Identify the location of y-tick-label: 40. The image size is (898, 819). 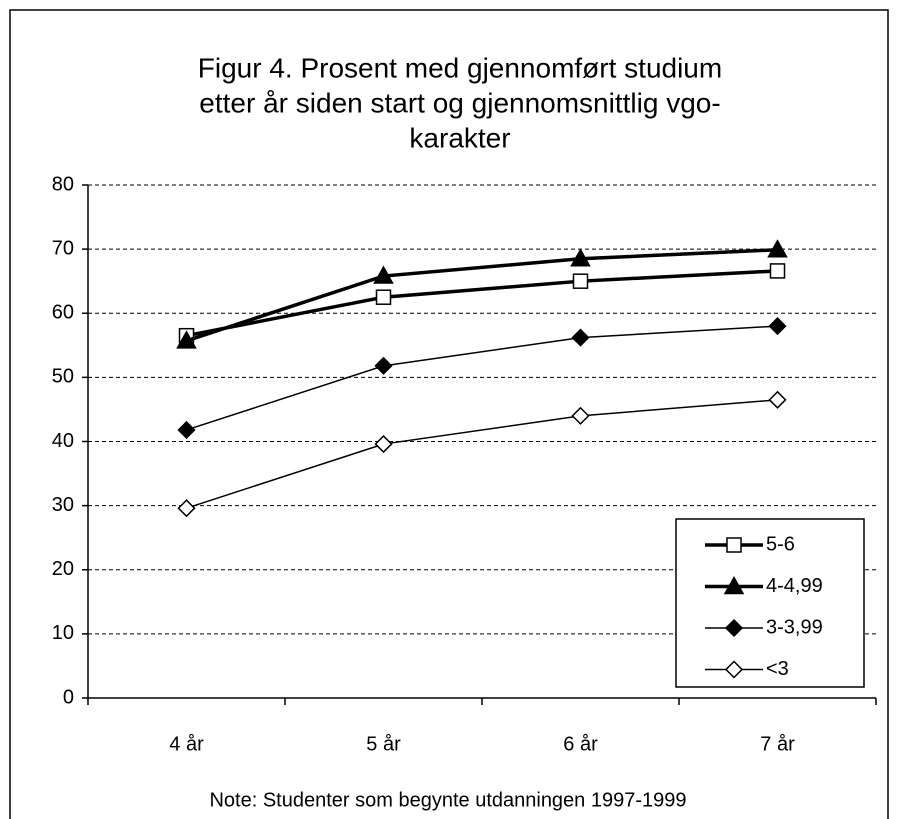
(63, 441).